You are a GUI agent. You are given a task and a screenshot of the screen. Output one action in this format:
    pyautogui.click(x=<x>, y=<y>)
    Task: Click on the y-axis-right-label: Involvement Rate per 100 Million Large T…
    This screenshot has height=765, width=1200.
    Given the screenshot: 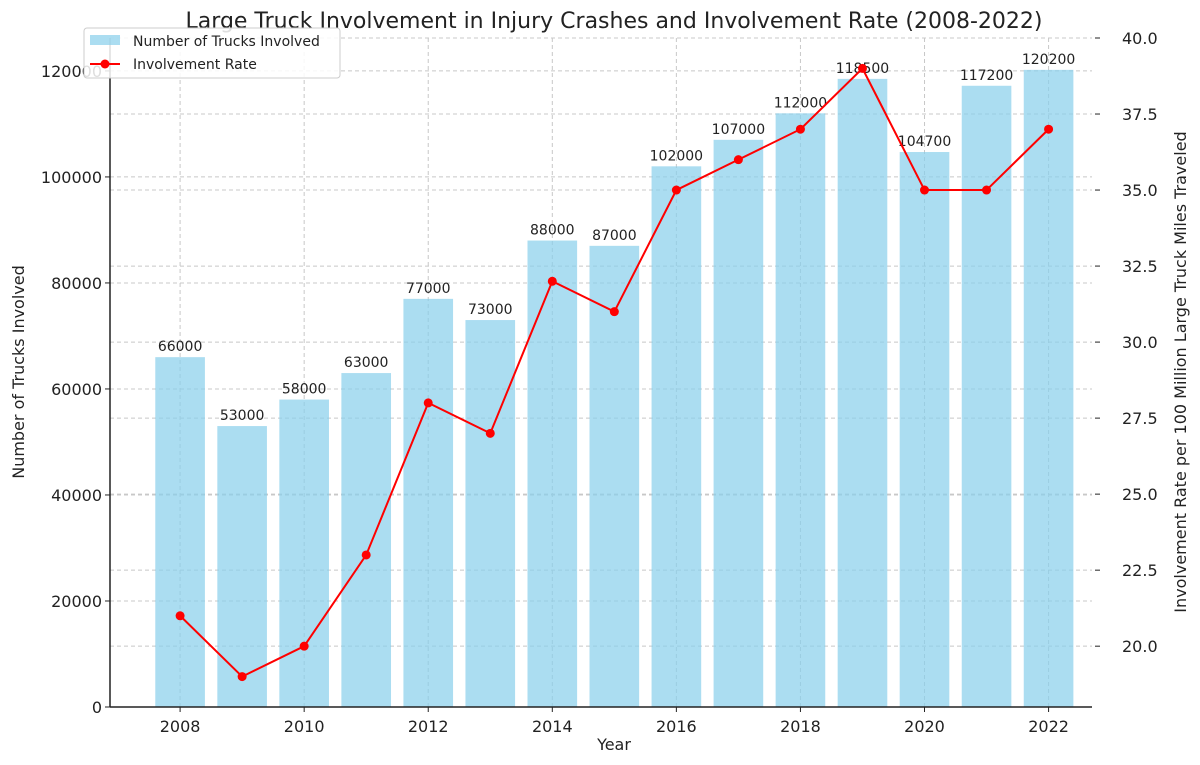 What is the action you would take?
    pyautogui.click(x=1180, y=371)
    